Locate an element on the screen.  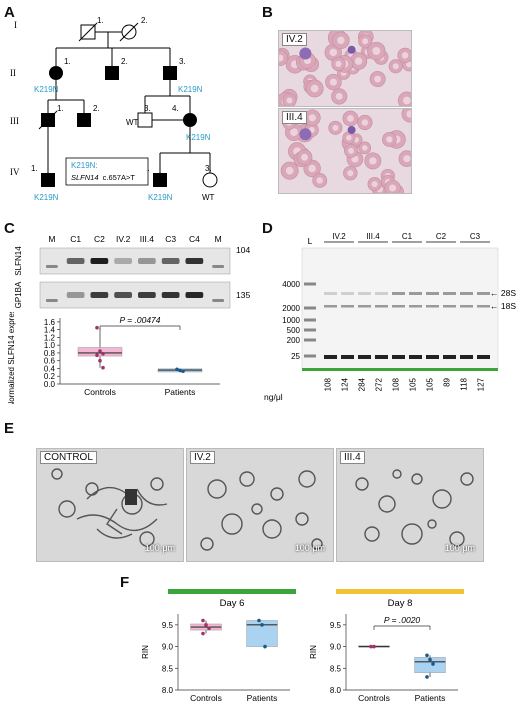
smear-label: IV.2 is located at coordinates (294, 39).